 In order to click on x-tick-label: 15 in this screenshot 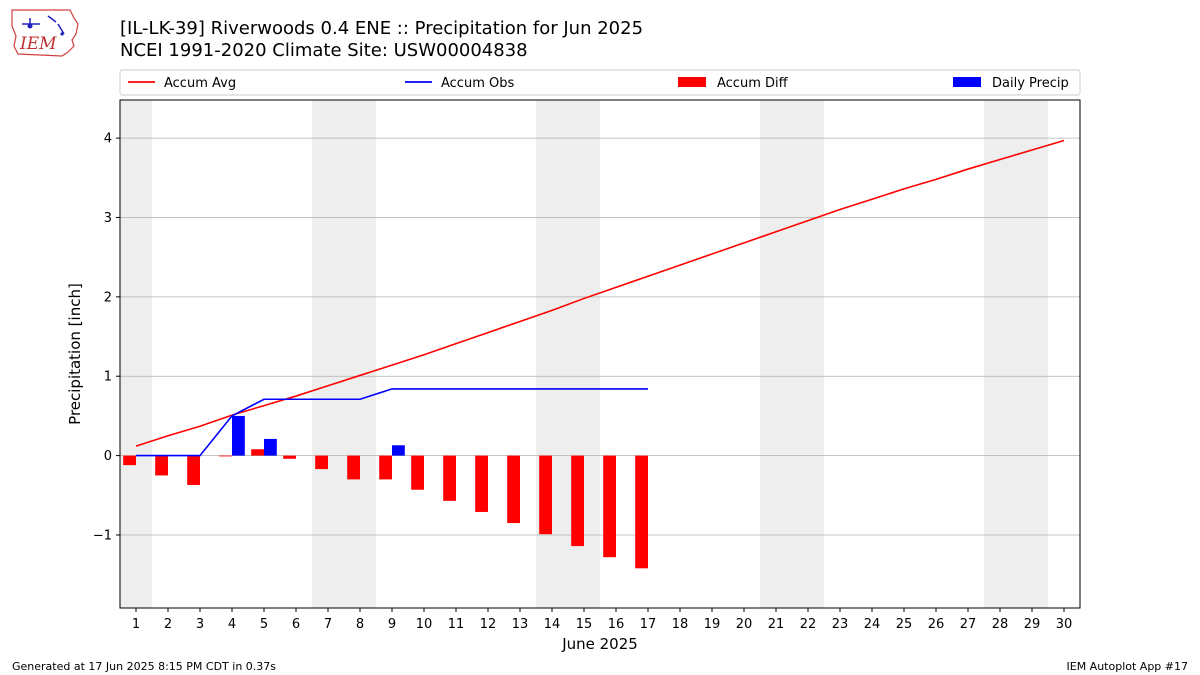, I will do `click(584, 624)`.